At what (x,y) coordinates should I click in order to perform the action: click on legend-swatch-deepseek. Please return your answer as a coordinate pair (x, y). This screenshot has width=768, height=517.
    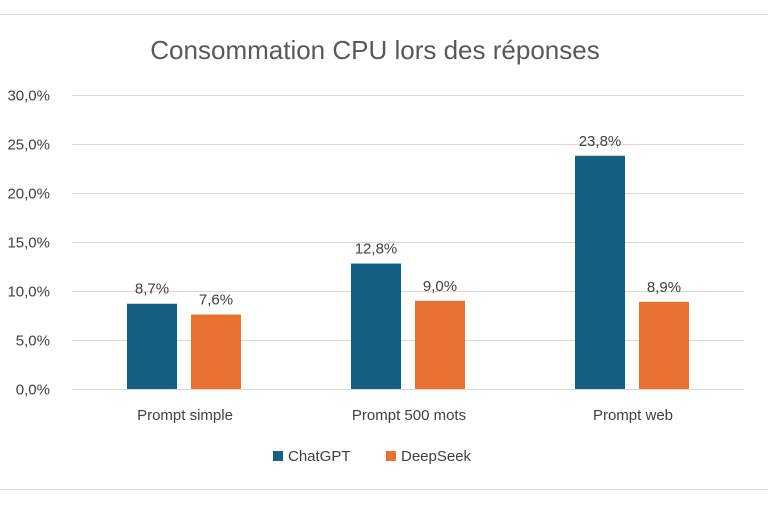
    Looking at the image, I should click on (391, 456).